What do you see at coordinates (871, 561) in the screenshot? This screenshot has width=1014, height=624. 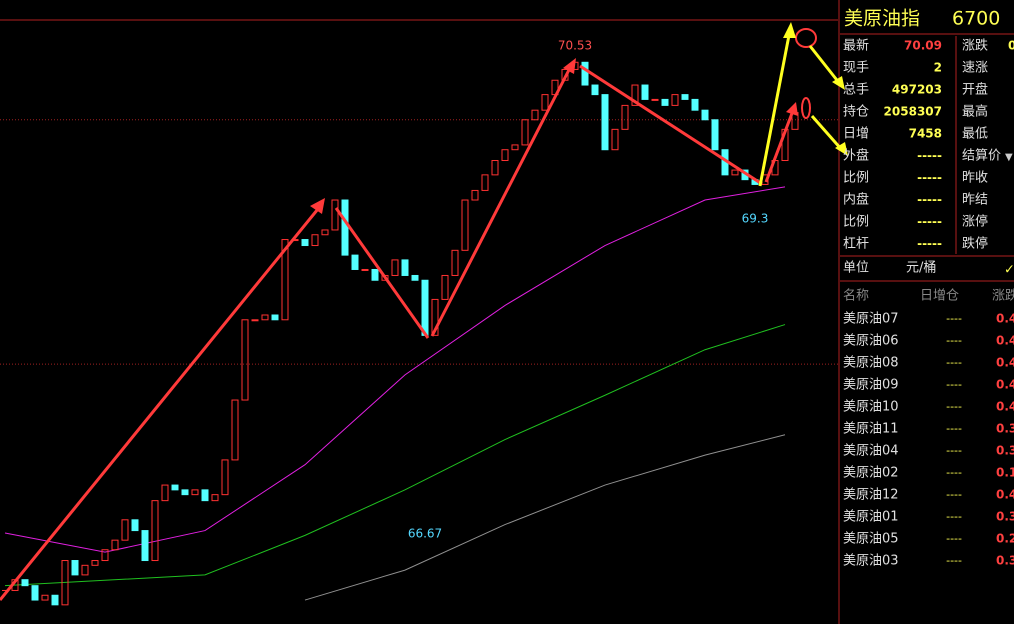 I see `contract-name: 美原油03` at bounding box center [871, 561].